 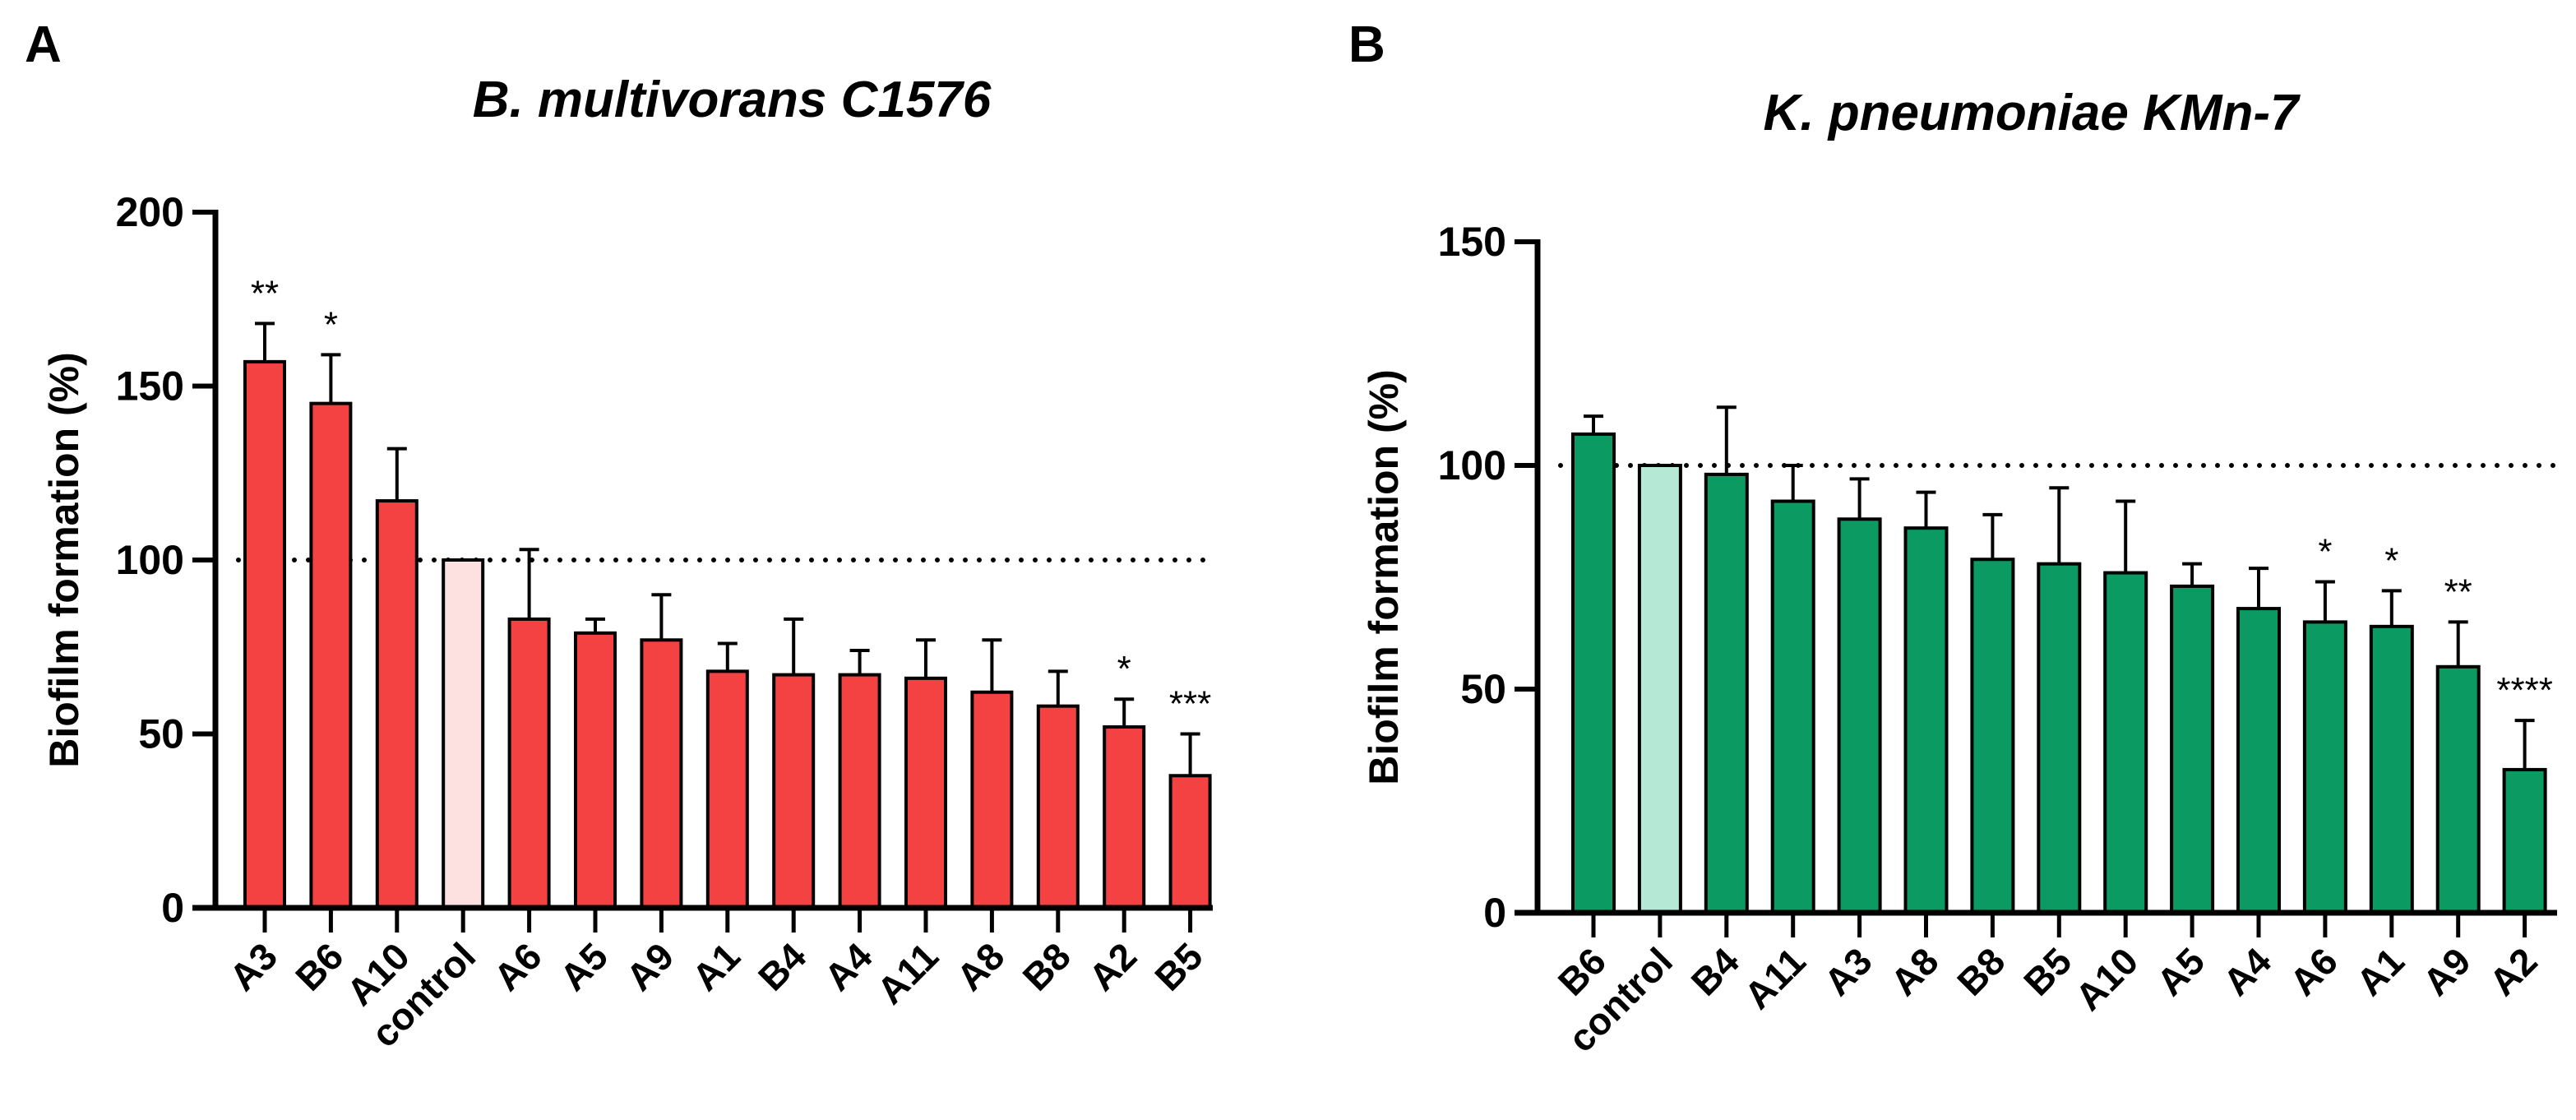 What do you see at coordinates (1190, 704) in the screenshot?
I see `significance-marker: ***` at bounding box center [1190, 704].